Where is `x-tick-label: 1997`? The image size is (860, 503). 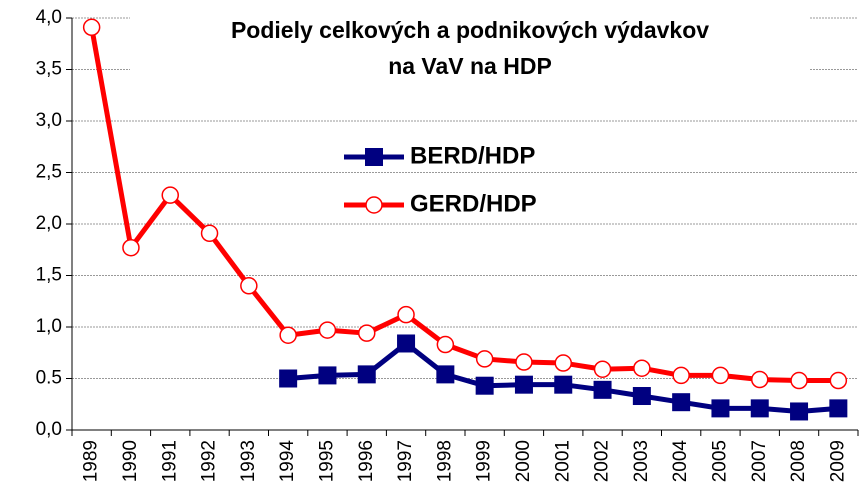
x-tick-label: 1997 is located at coordinates (405, 461).